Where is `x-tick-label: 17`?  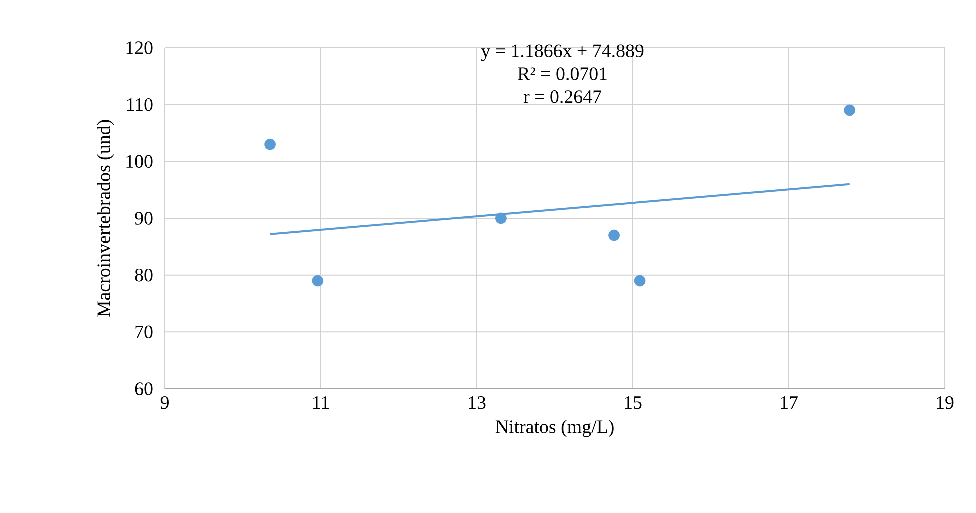 x-tick-label: 17 is located at coordinates (789, 402).